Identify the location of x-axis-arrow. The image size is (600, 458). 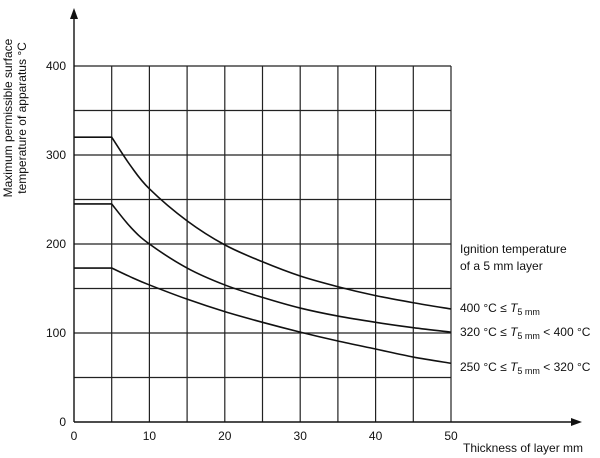
(576, 422).